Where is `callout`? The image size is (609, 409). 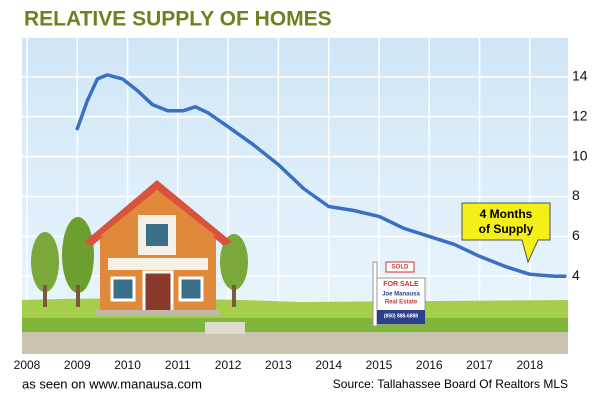 callout is located at coordinates (506, 233).